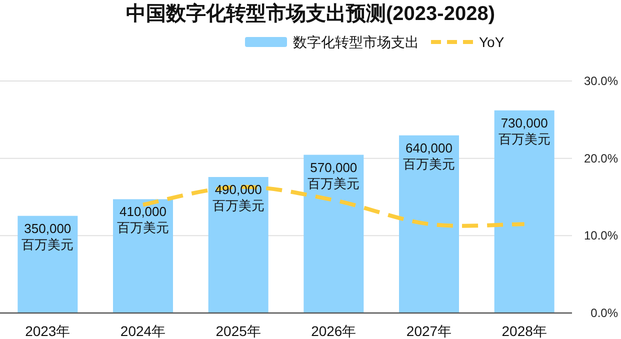 This screenshot has width=621, height=339. What do you see at coordinates (143, 220) in the screenshot?
I see `data-label: 410,000 百万美元` at bounding box center [143, 220].